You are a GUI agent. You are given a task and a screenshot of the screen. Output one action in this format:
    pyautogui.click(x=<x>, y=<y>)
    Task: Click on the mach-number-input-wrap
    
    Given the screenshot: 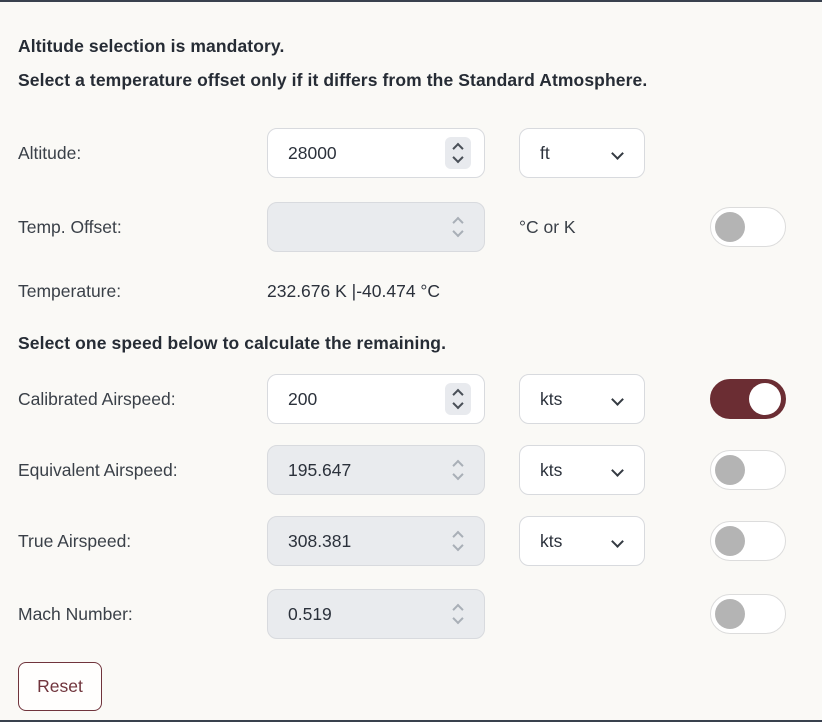 What is the action you would take?
    pyautogui.click(x=376, y=614)
    